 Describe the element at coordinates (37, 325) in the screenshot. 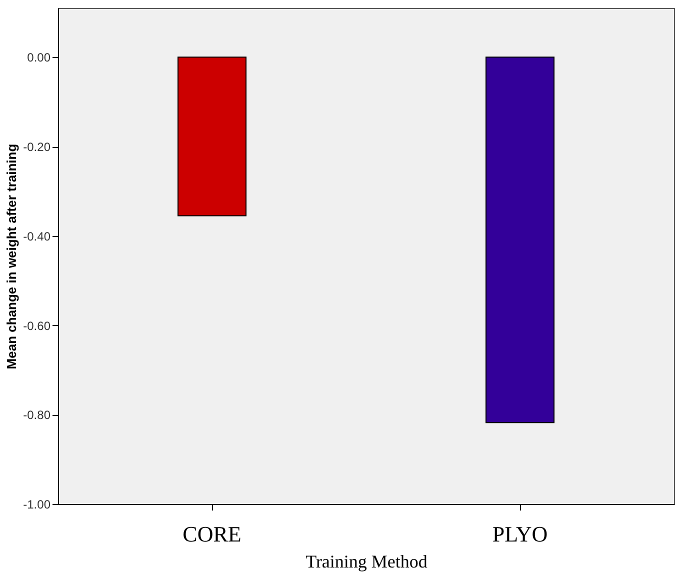

I see `y-tick-label: -0.60` at that location.